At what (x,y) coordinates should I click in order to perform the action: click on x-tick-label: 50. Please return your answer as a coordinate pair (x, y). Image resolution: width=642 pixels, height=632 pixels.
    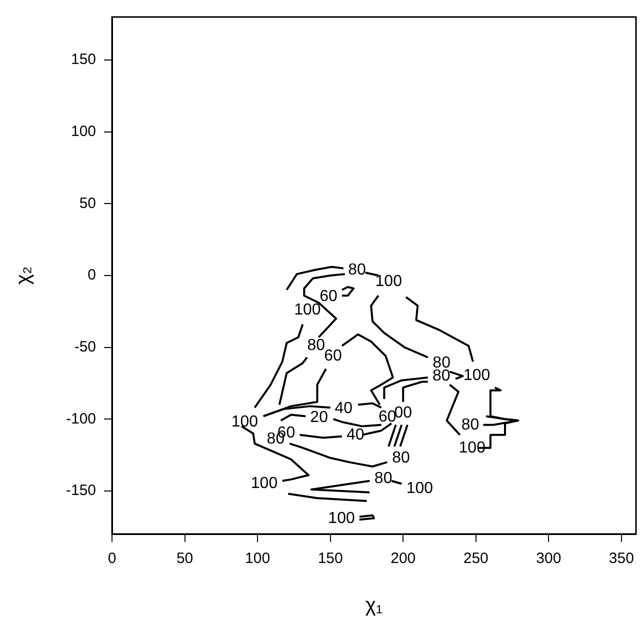
    Looking at the image, I should click on (185, 559).